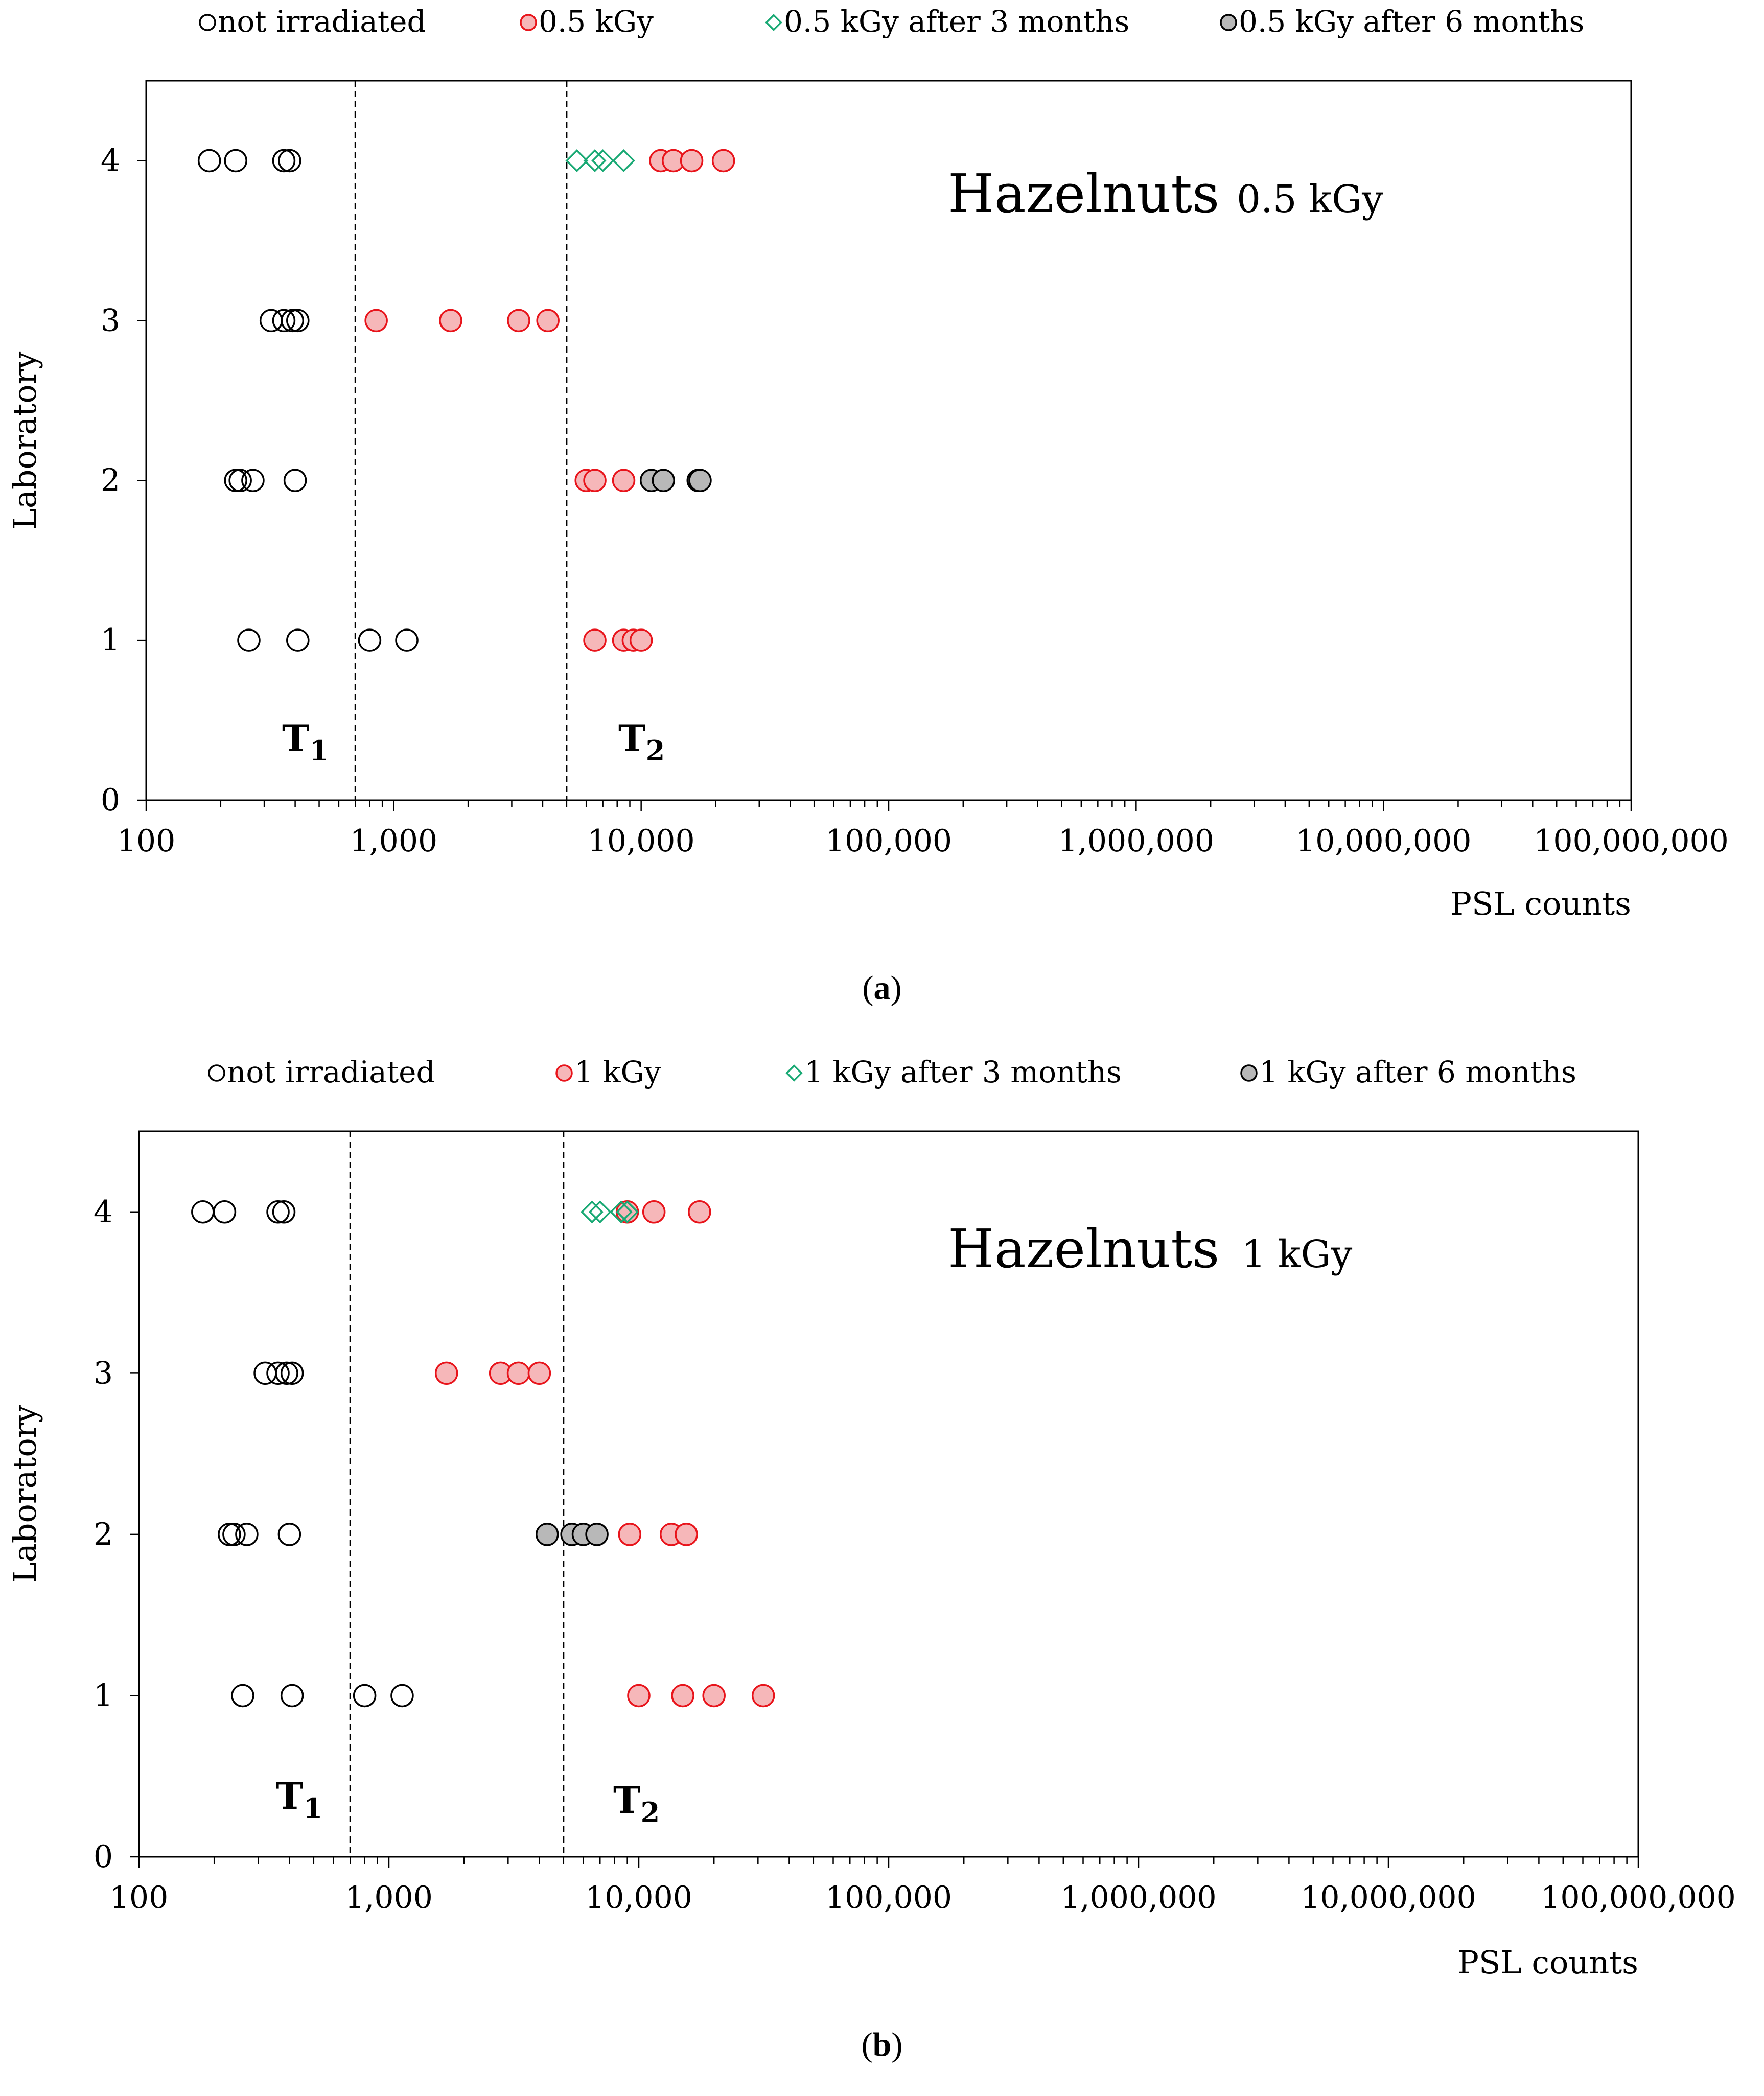 The height and width of the screenshot is (2096, 1764). I want to click on caption-a: (a), so click(882, 988).